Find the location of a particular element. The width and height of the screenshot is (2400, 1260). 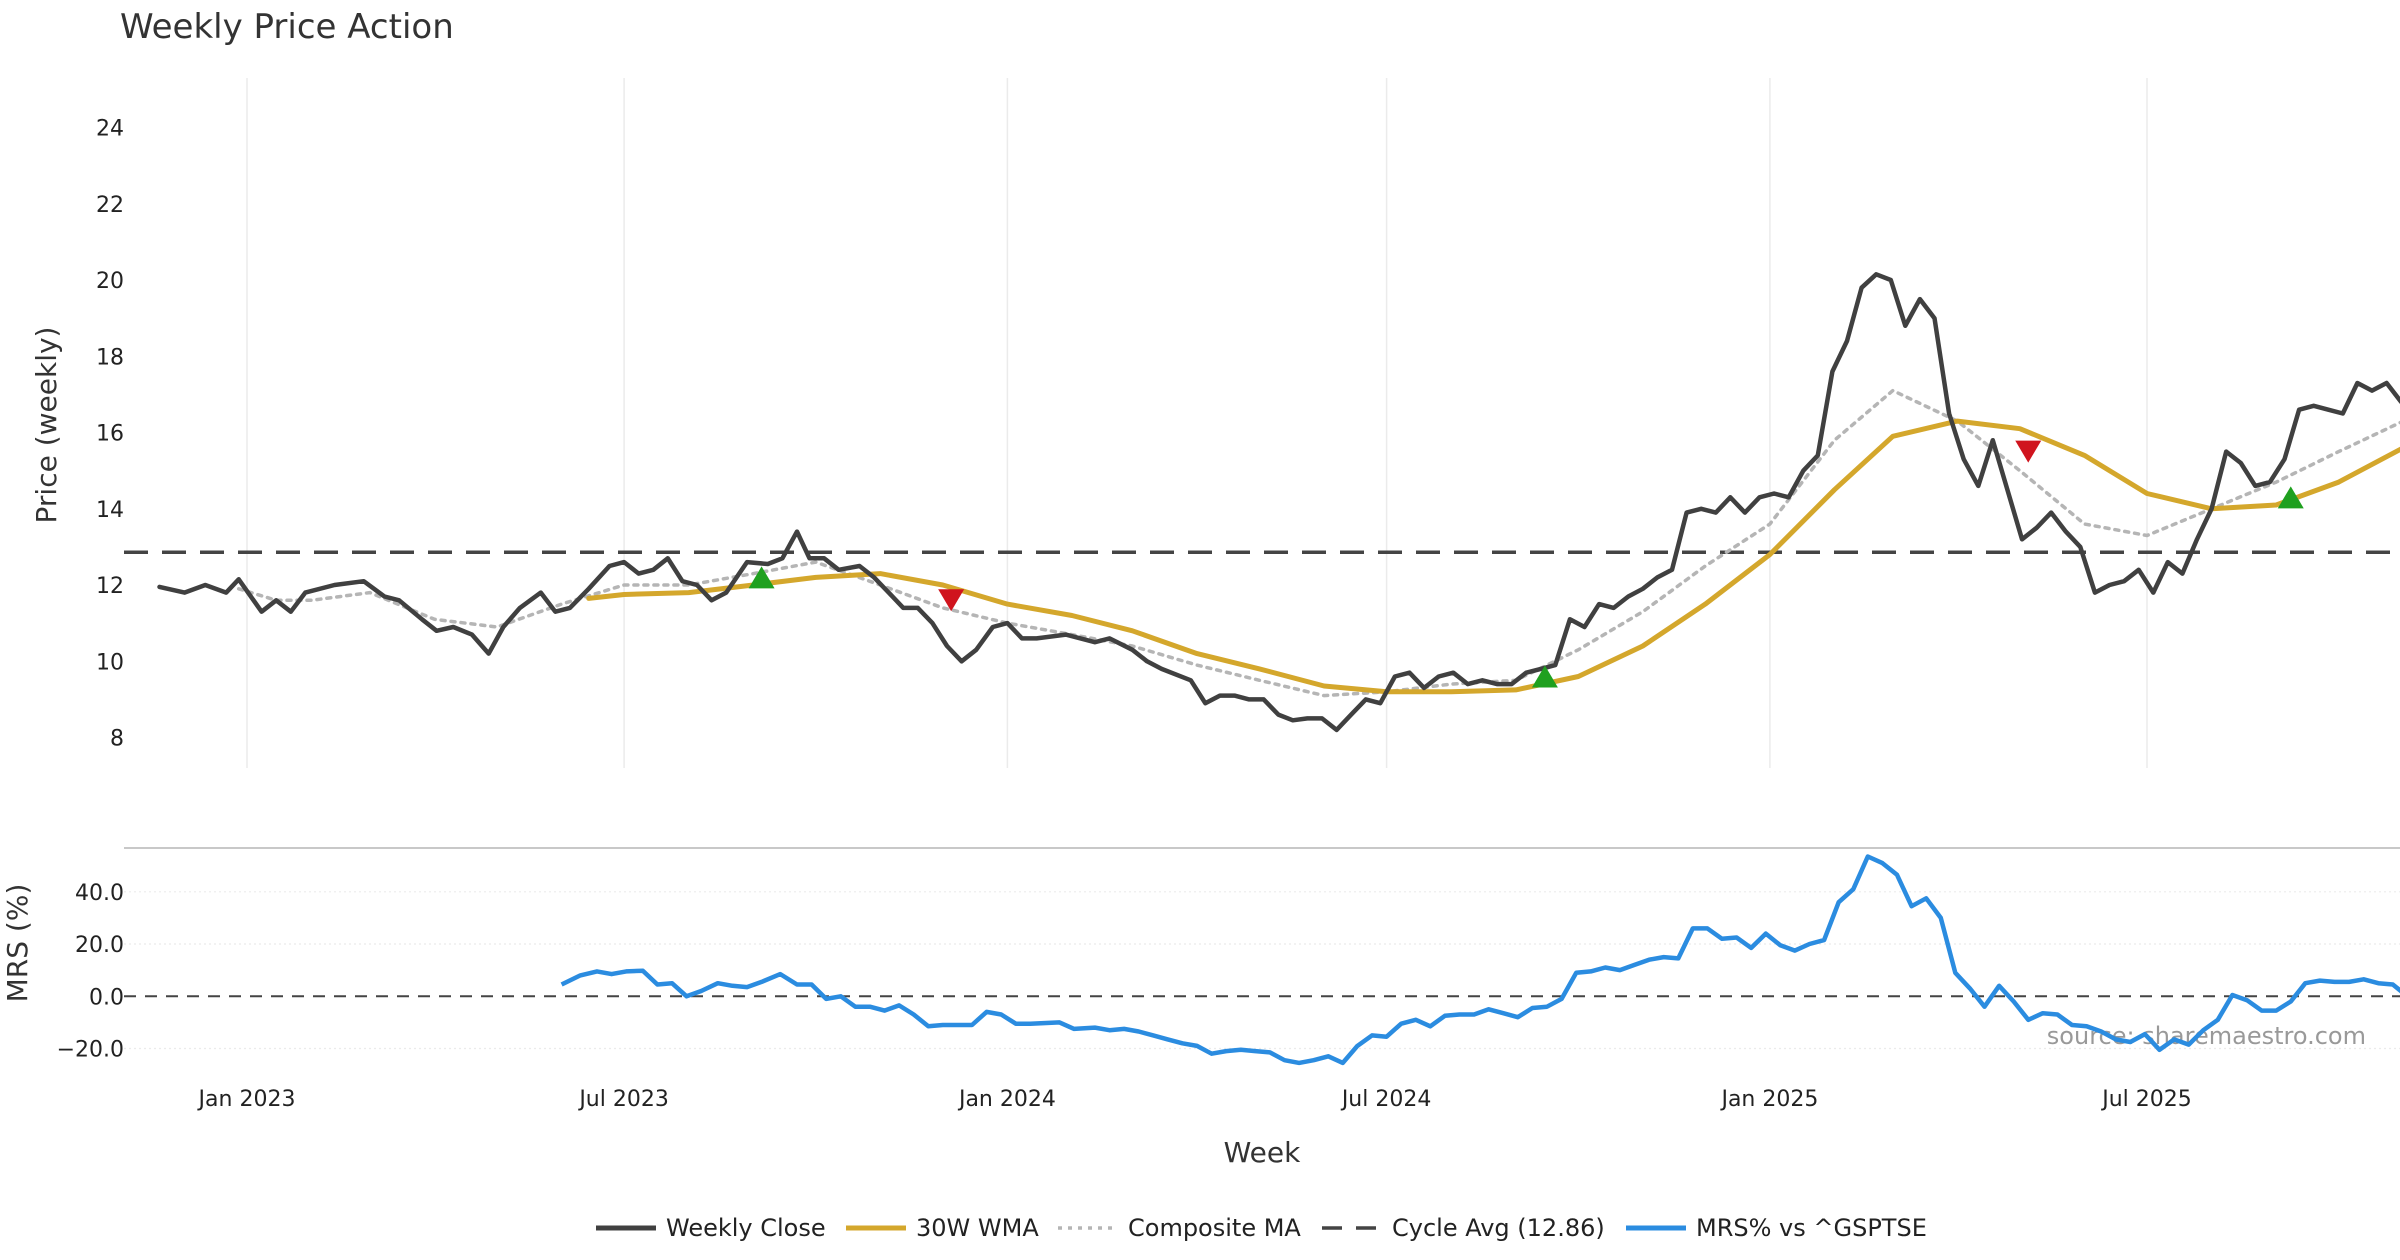

price-y-tick-label: 22 is located at coordinates (110, 205).